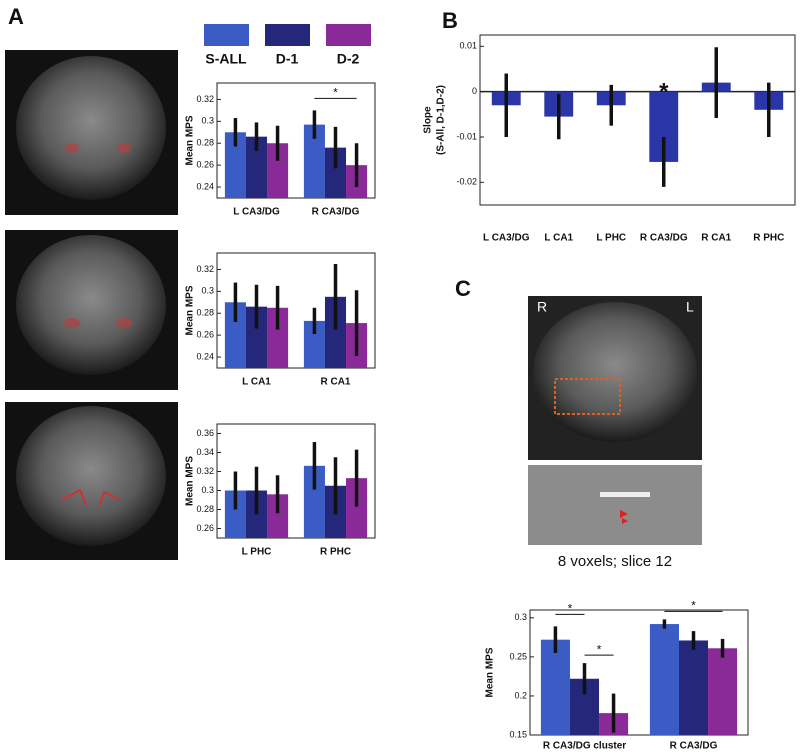 The width and height of the screenshot is (800, 754). Describe the element at coordinates (441, 120) in the screenshot. I see `y-axis-label: (S-All, D-1,D-2)` at that location.